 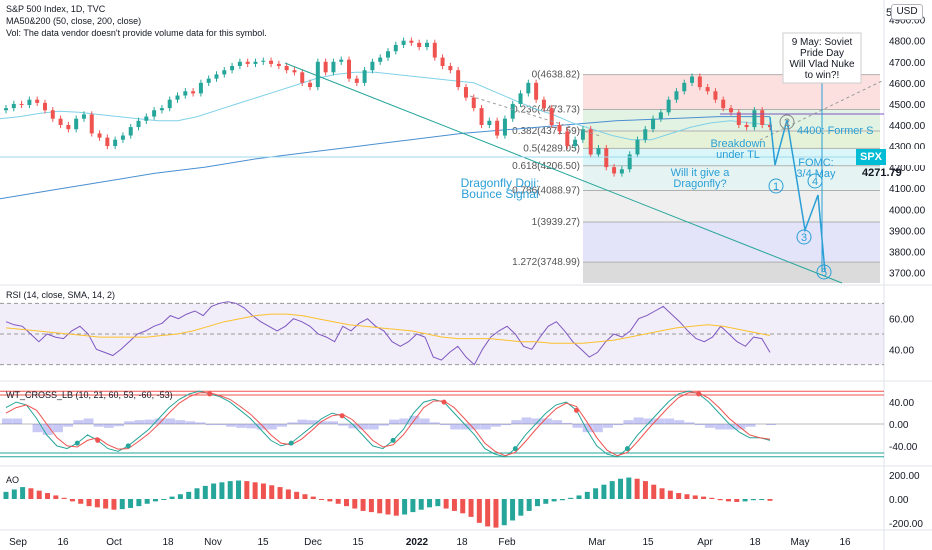 I want to click on price-tag-symbol: SPX, so click(x=871, y=157).